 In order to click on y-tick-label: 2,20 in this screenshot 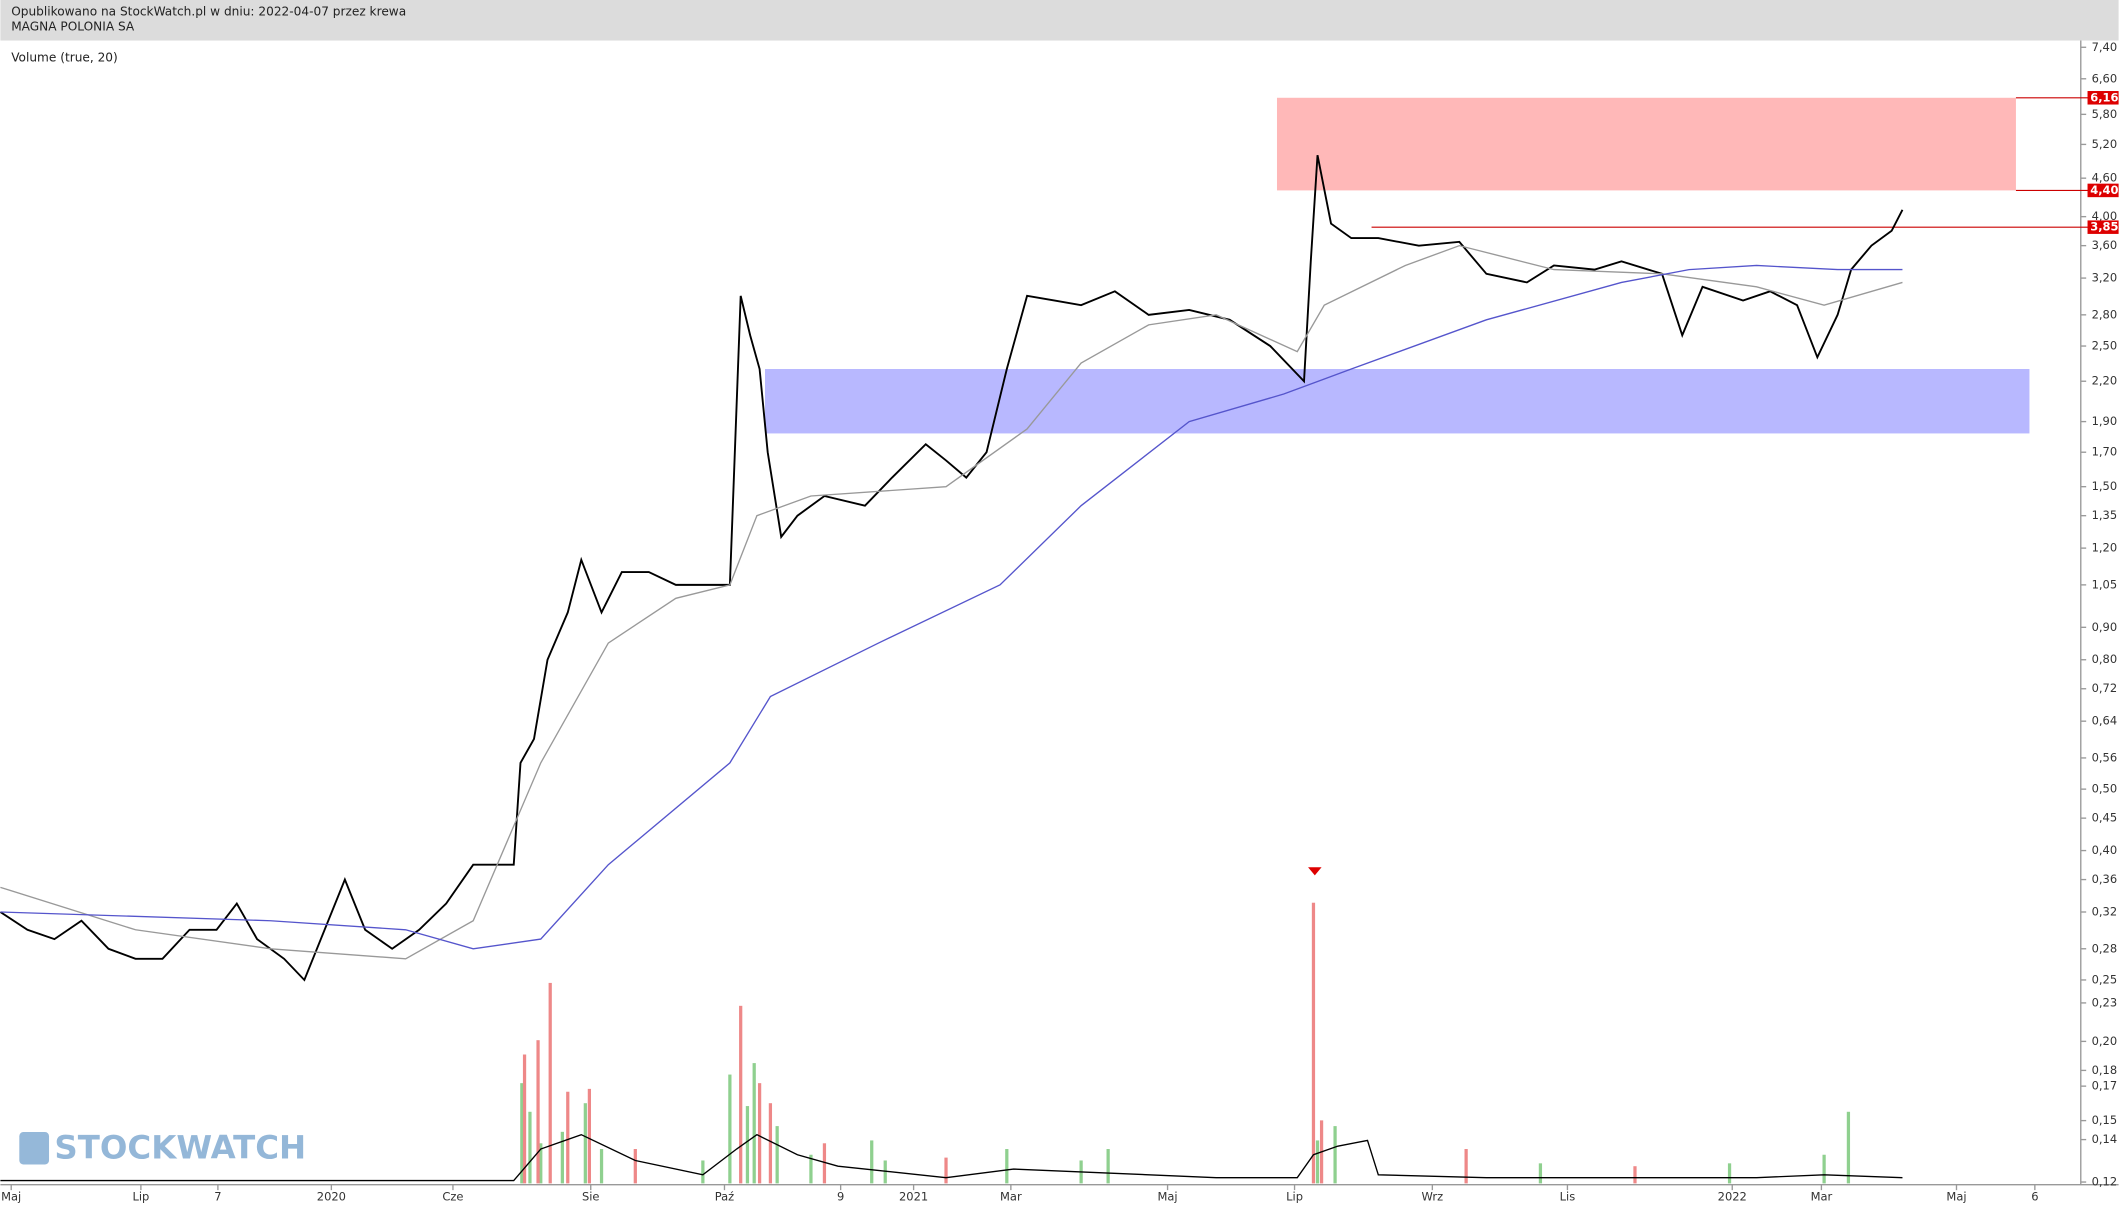, I will do `click(2105, 381)`.